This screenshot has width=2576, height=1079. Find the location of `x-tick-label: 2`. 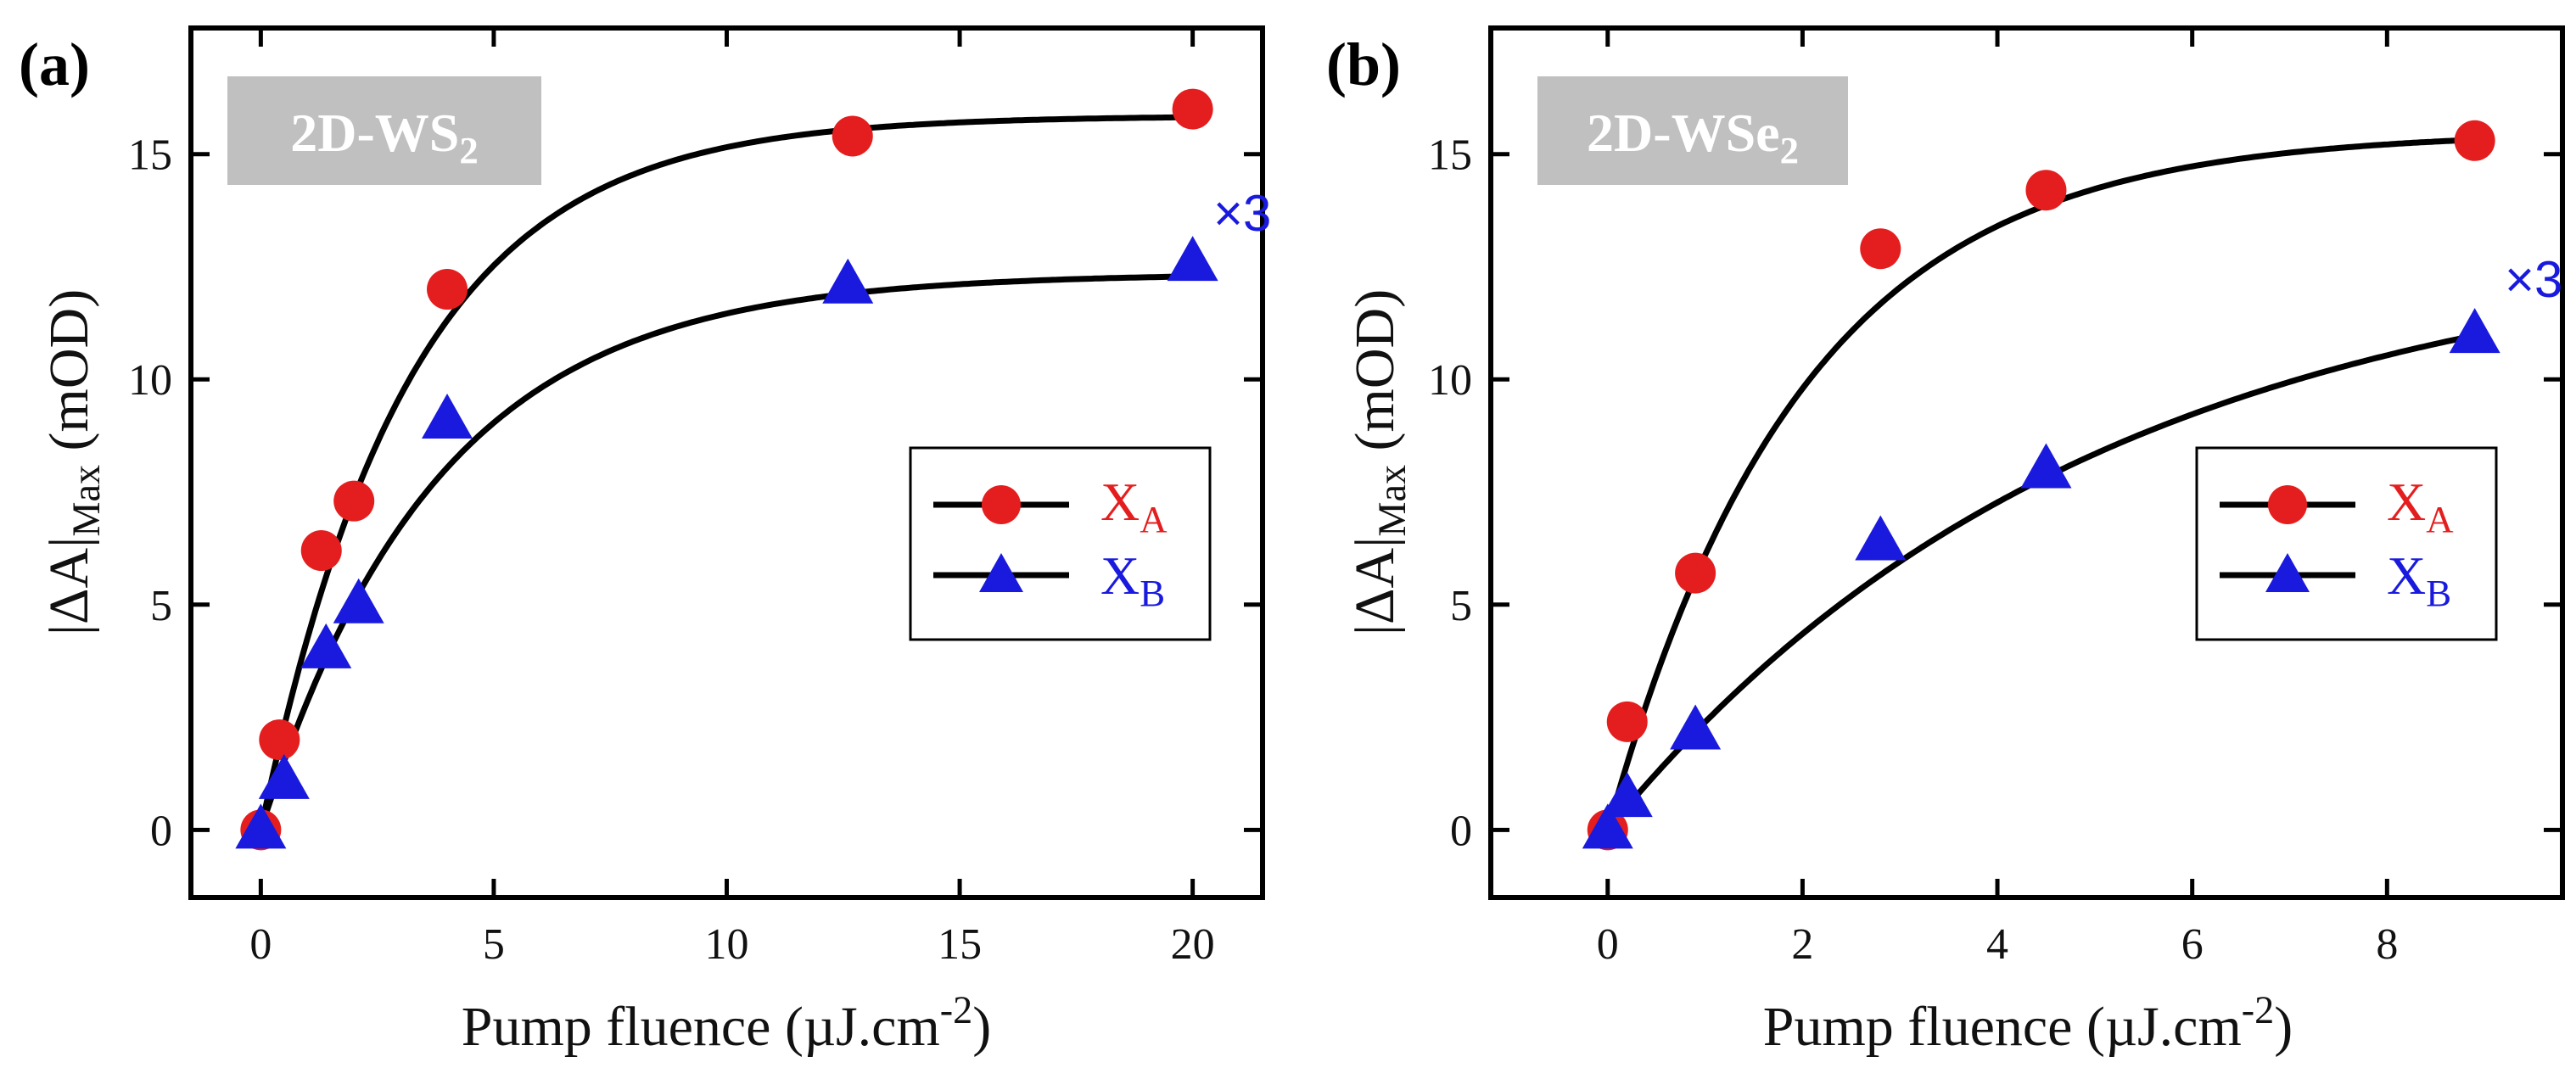

x-tick-label: 2 is located at coordinates (1802, 944).